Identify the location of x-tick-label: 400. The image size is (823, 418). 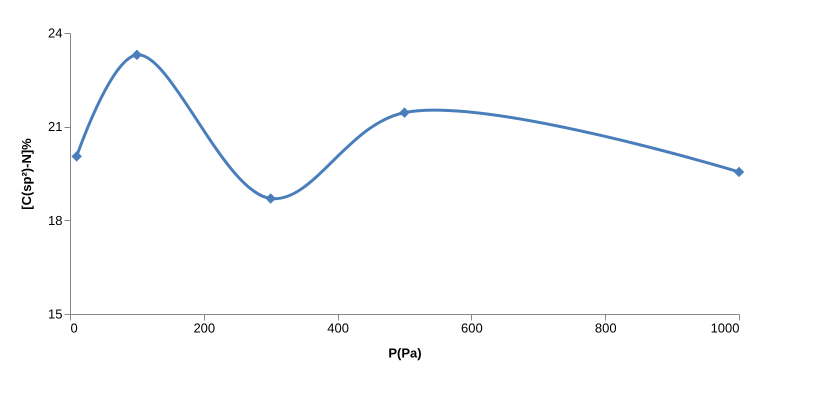
(338, 328).